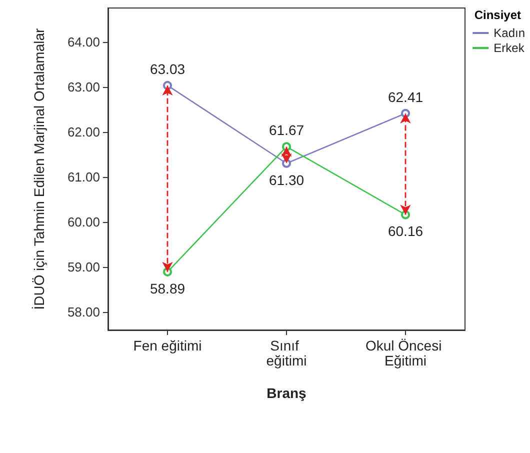  I want to click on x-tick-label: Okul Öncesi Eğitimi, so click(405, 353).